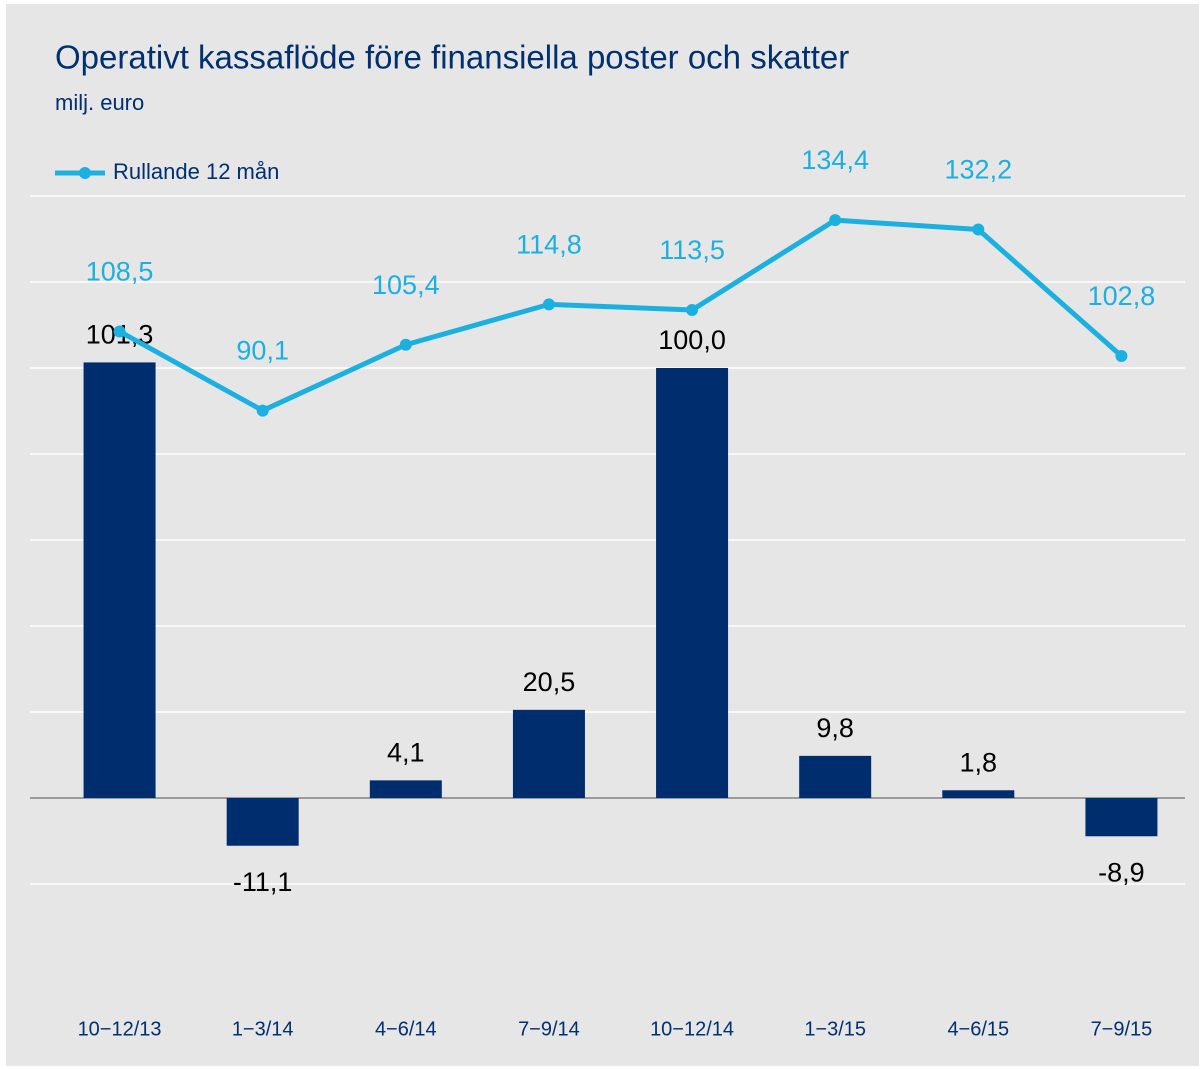  What do you see at coordinates (1122, 1029) in the screenshot?
I see `x-tick-label: 7−9/15` at bounding box center [1122, 1029].